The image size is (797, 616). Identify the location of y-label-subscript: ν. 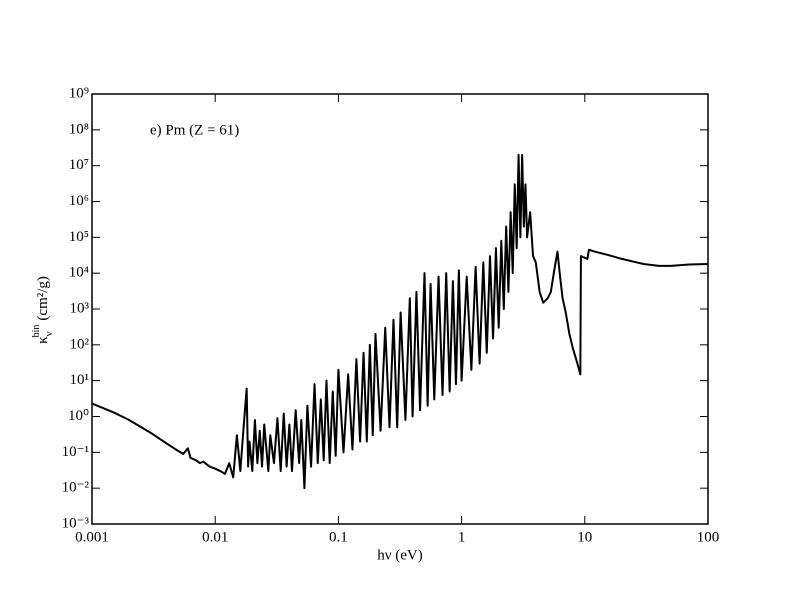
(49, 333).